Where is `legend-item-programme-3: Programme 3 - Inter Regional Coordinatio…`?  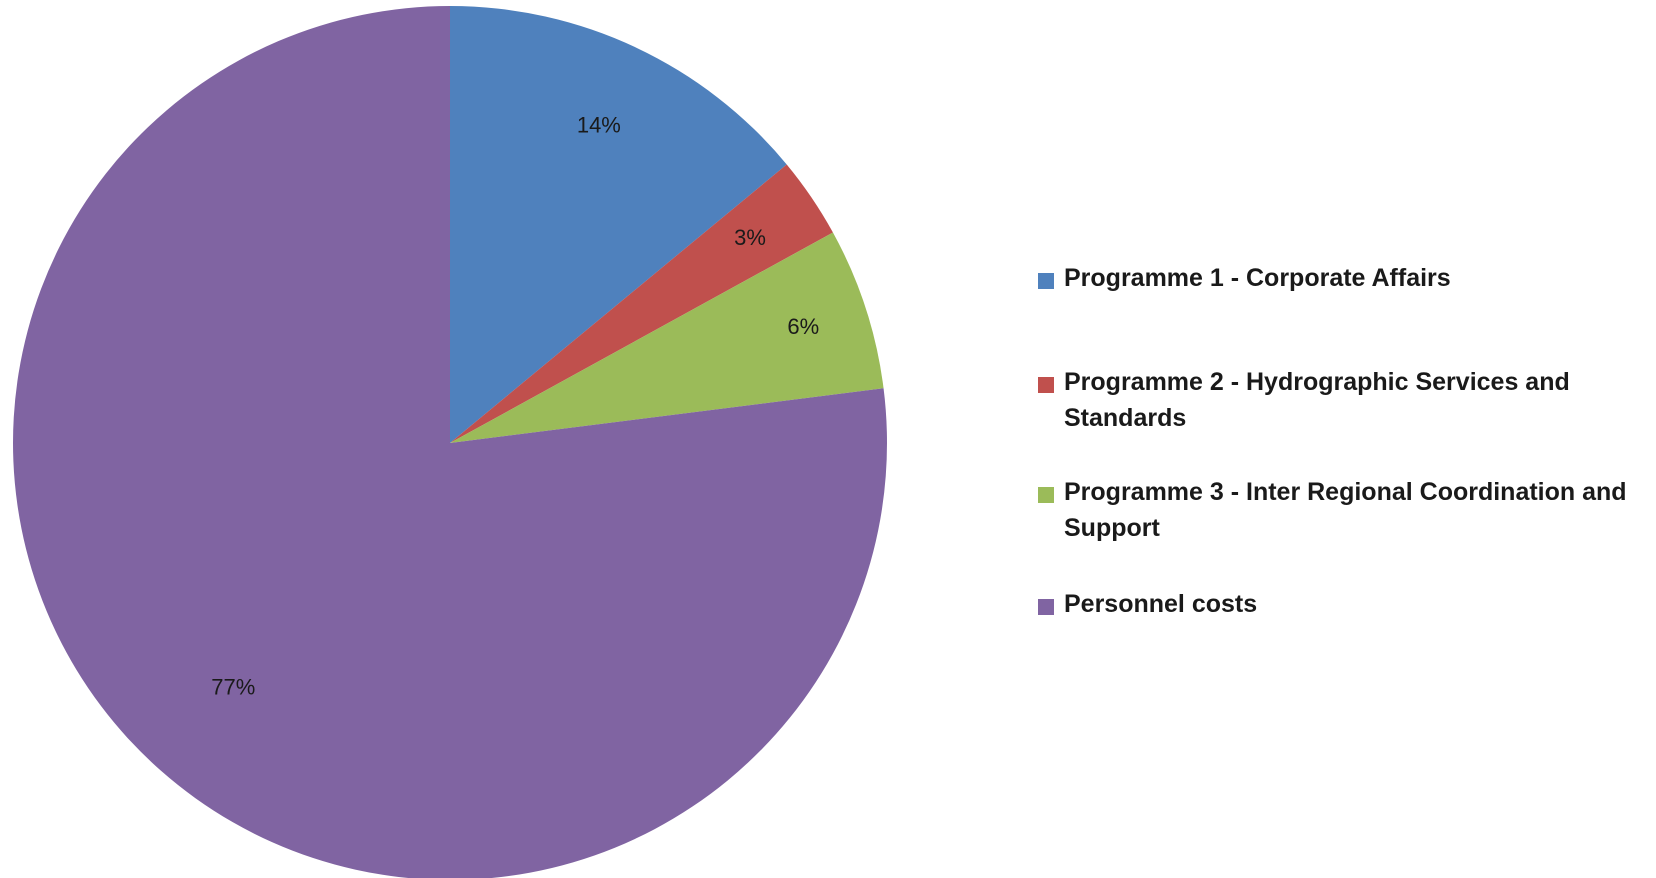
legend-item-programme-3: Programme 3 - Inter Regional Coordinatio… is located at coordinates (1343, 510).